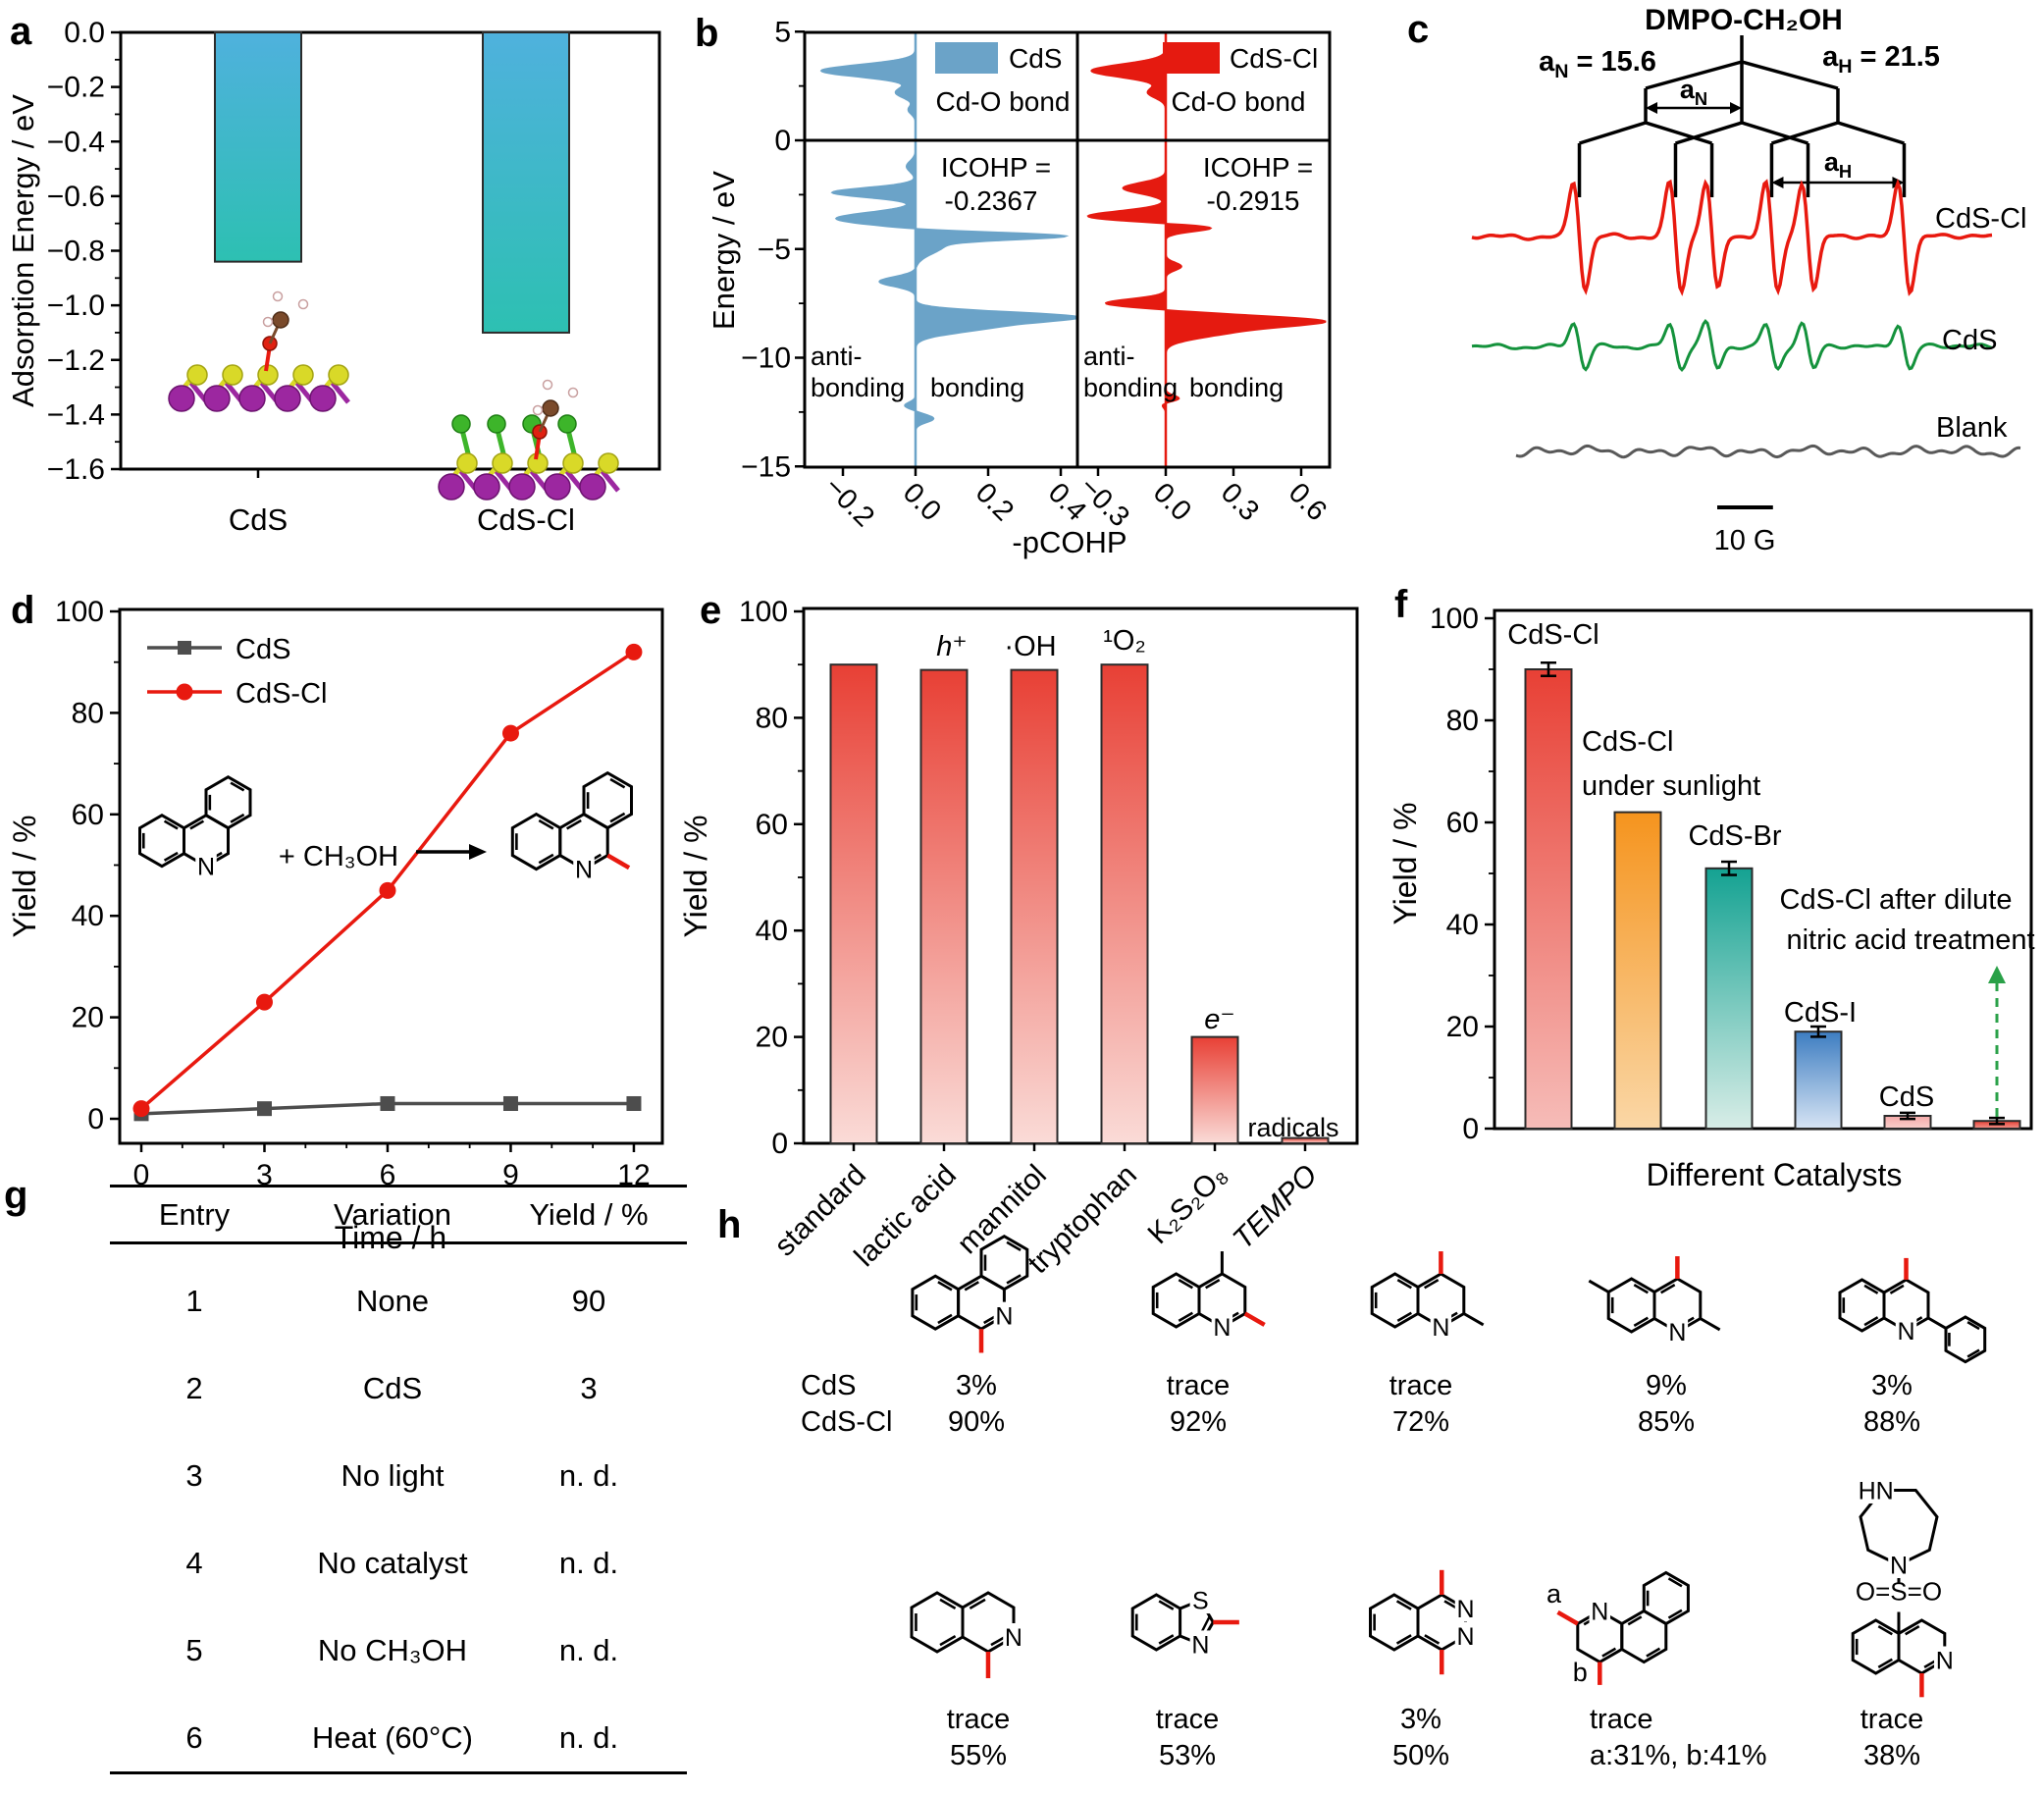  What do you see at coordinates (707, 33) in the screenshot?
I see `panel-b-label: b` at bounding box center [707, 33].